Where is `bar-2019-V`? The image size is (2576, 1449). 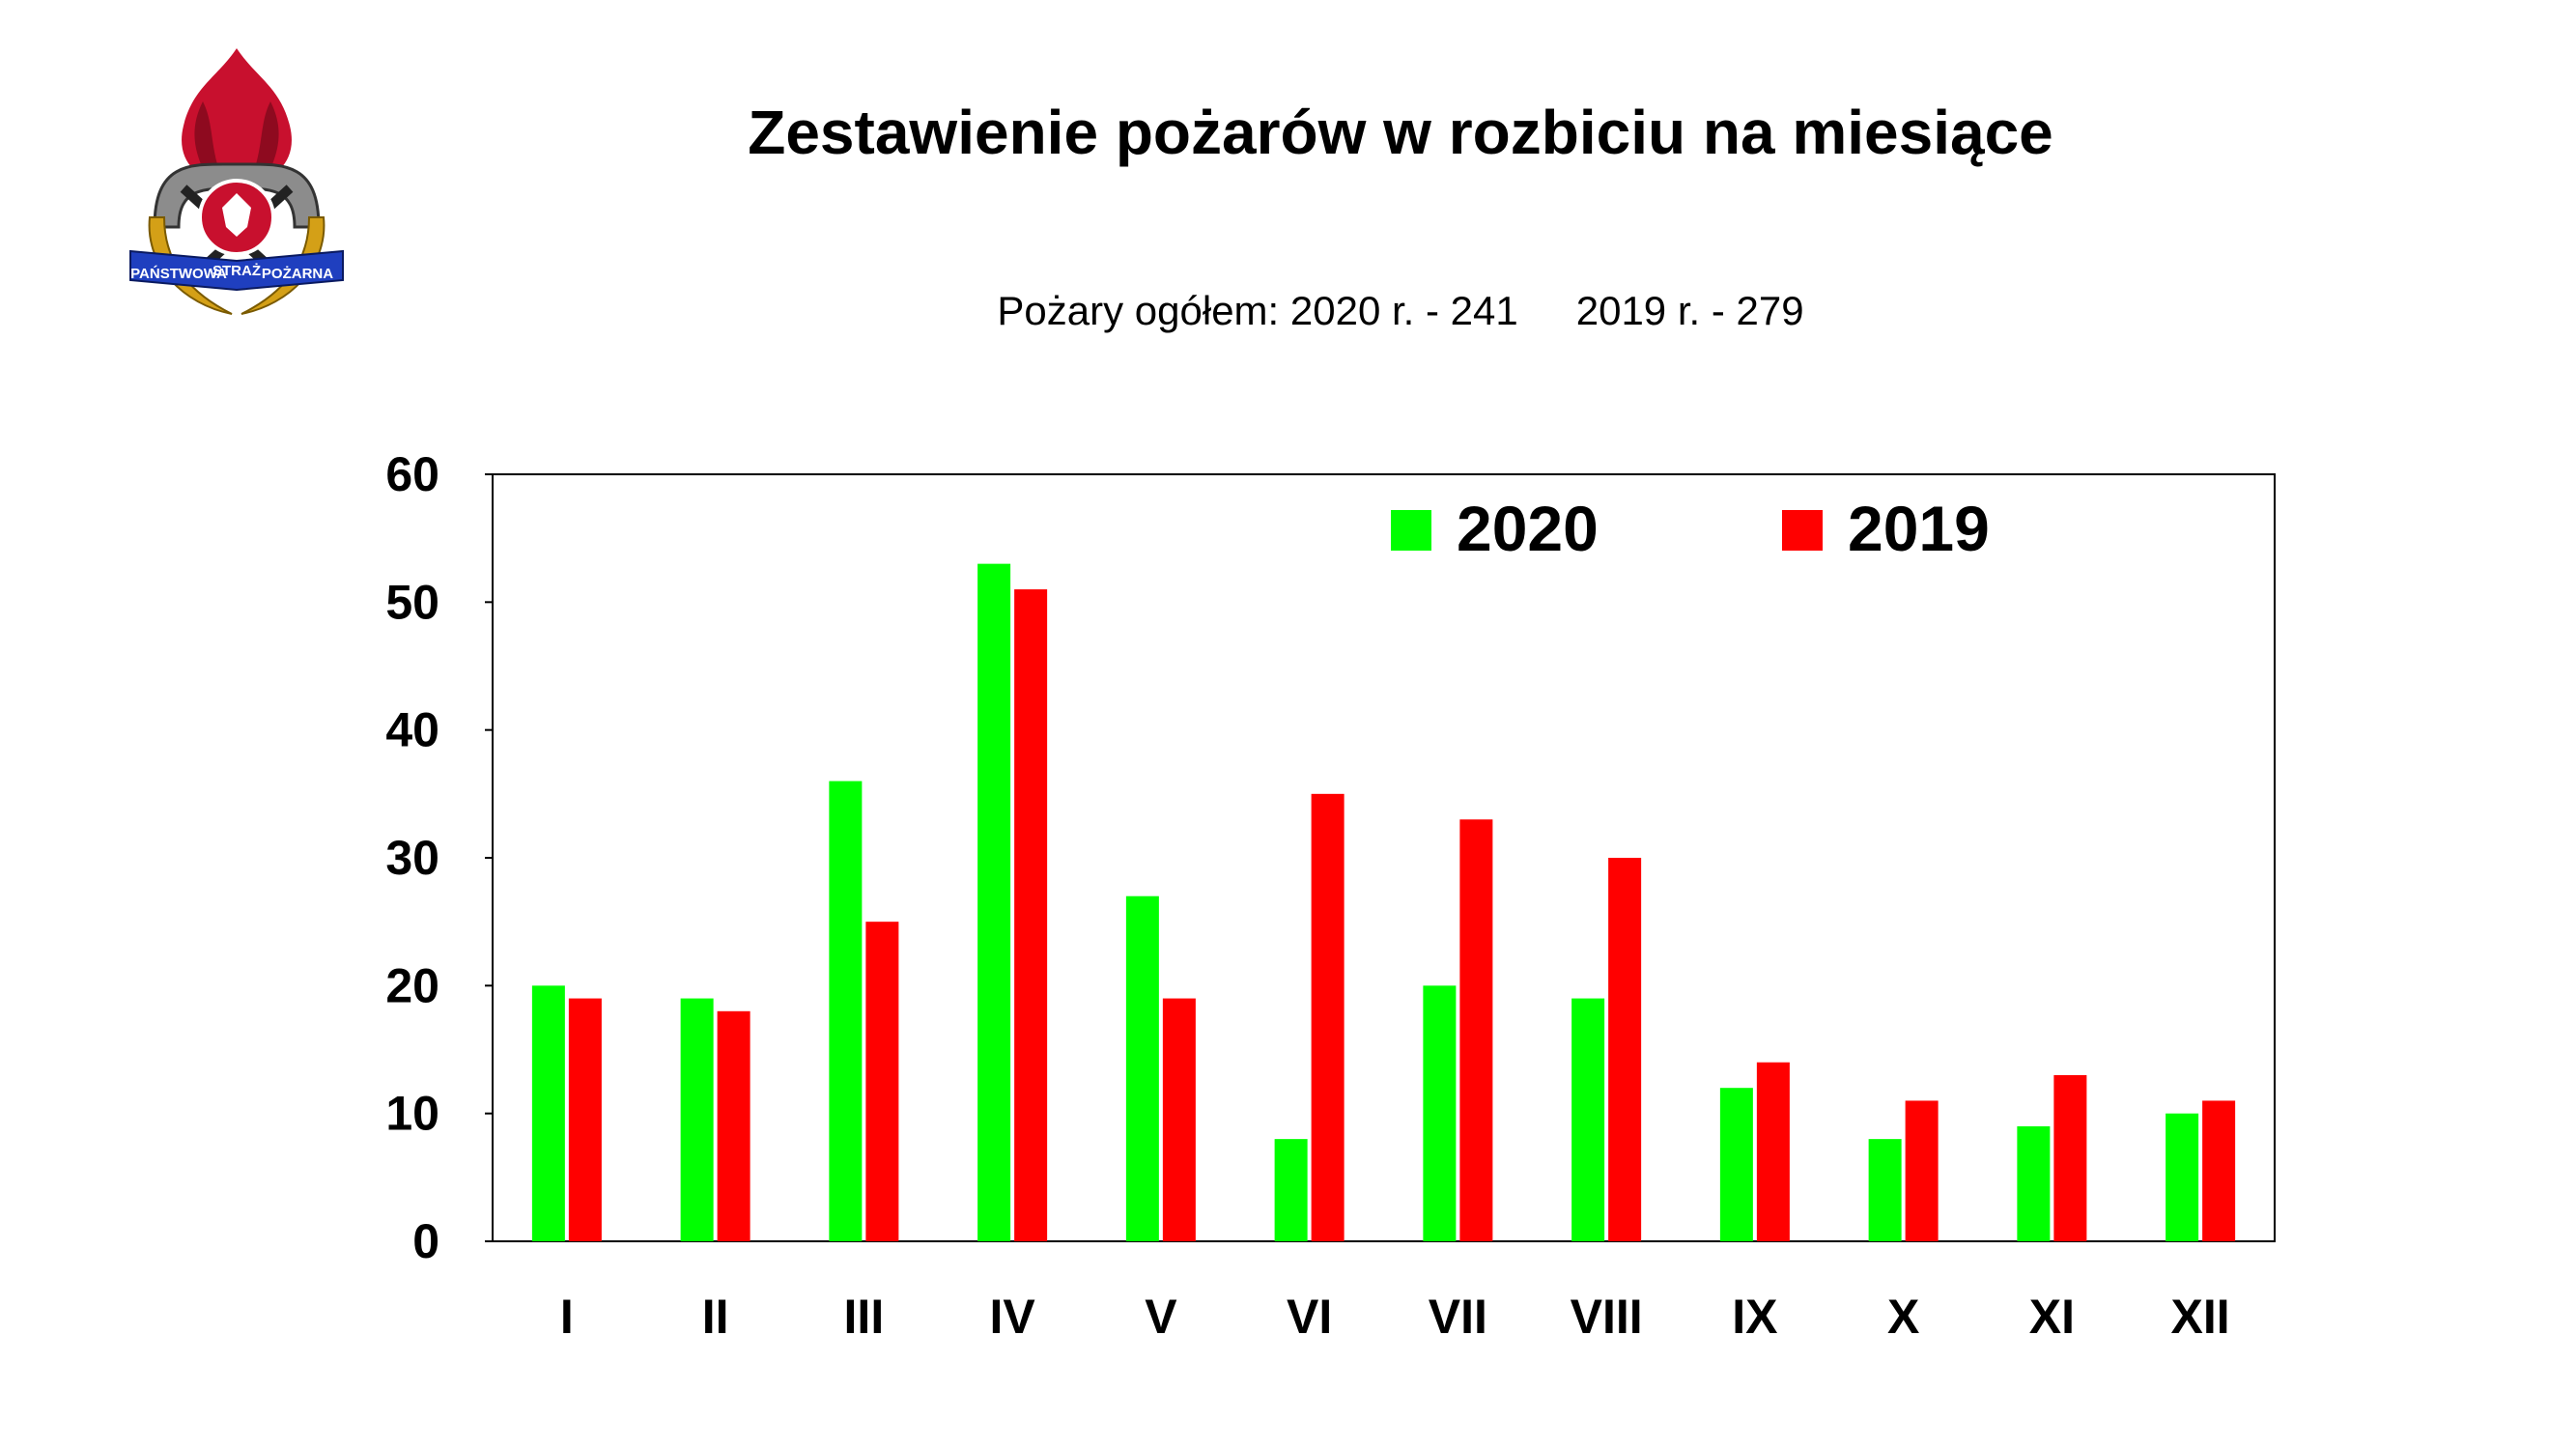
bar-2019-V is located at coordinates (1179, 1119).